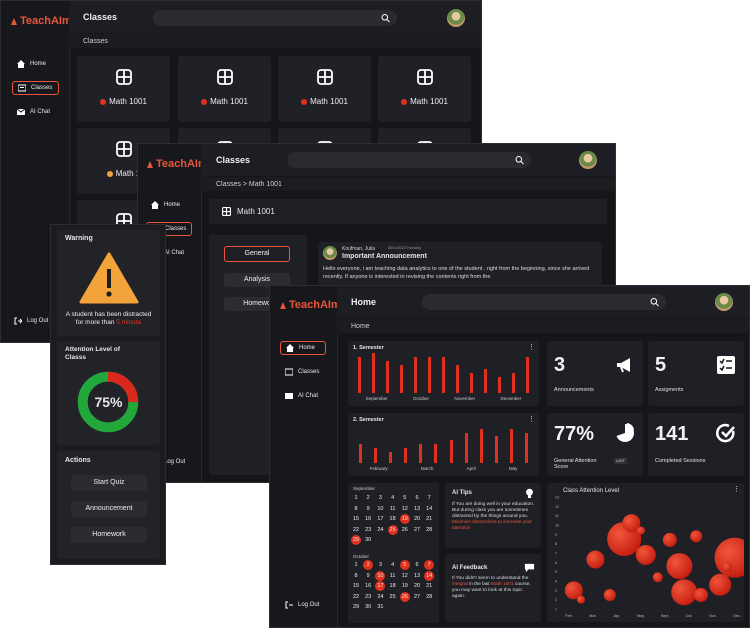  Describe the element at coordinates (368, 508) in the screenshot. I see `calendar-day: 9` at that location.